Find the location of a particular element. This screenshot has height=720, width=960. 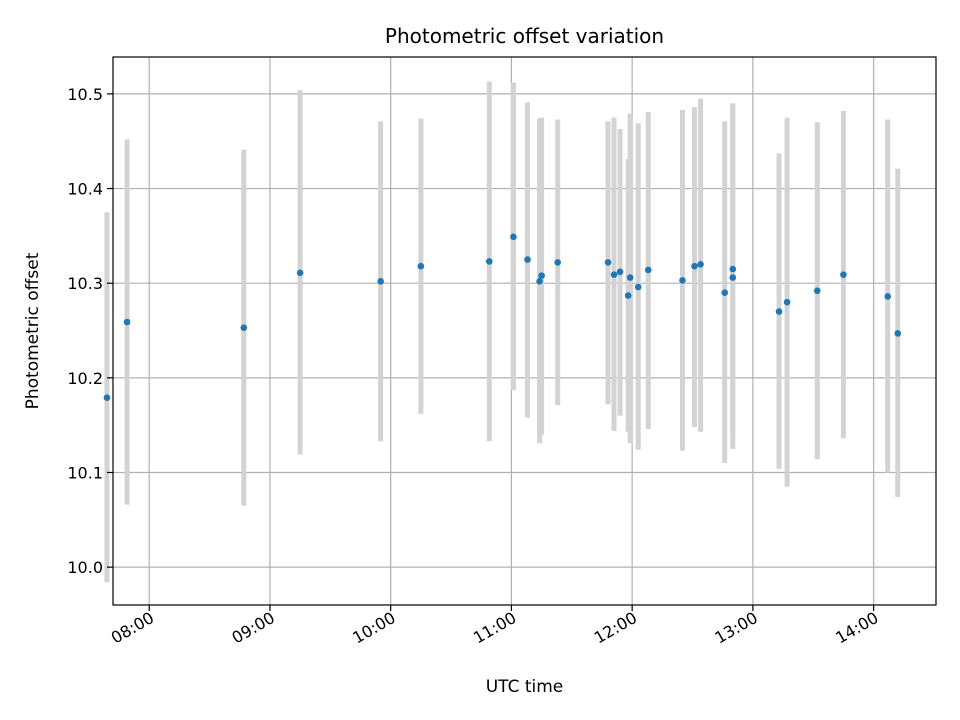

y-tick-label: 10.2 is located at coordinates (85, 378).